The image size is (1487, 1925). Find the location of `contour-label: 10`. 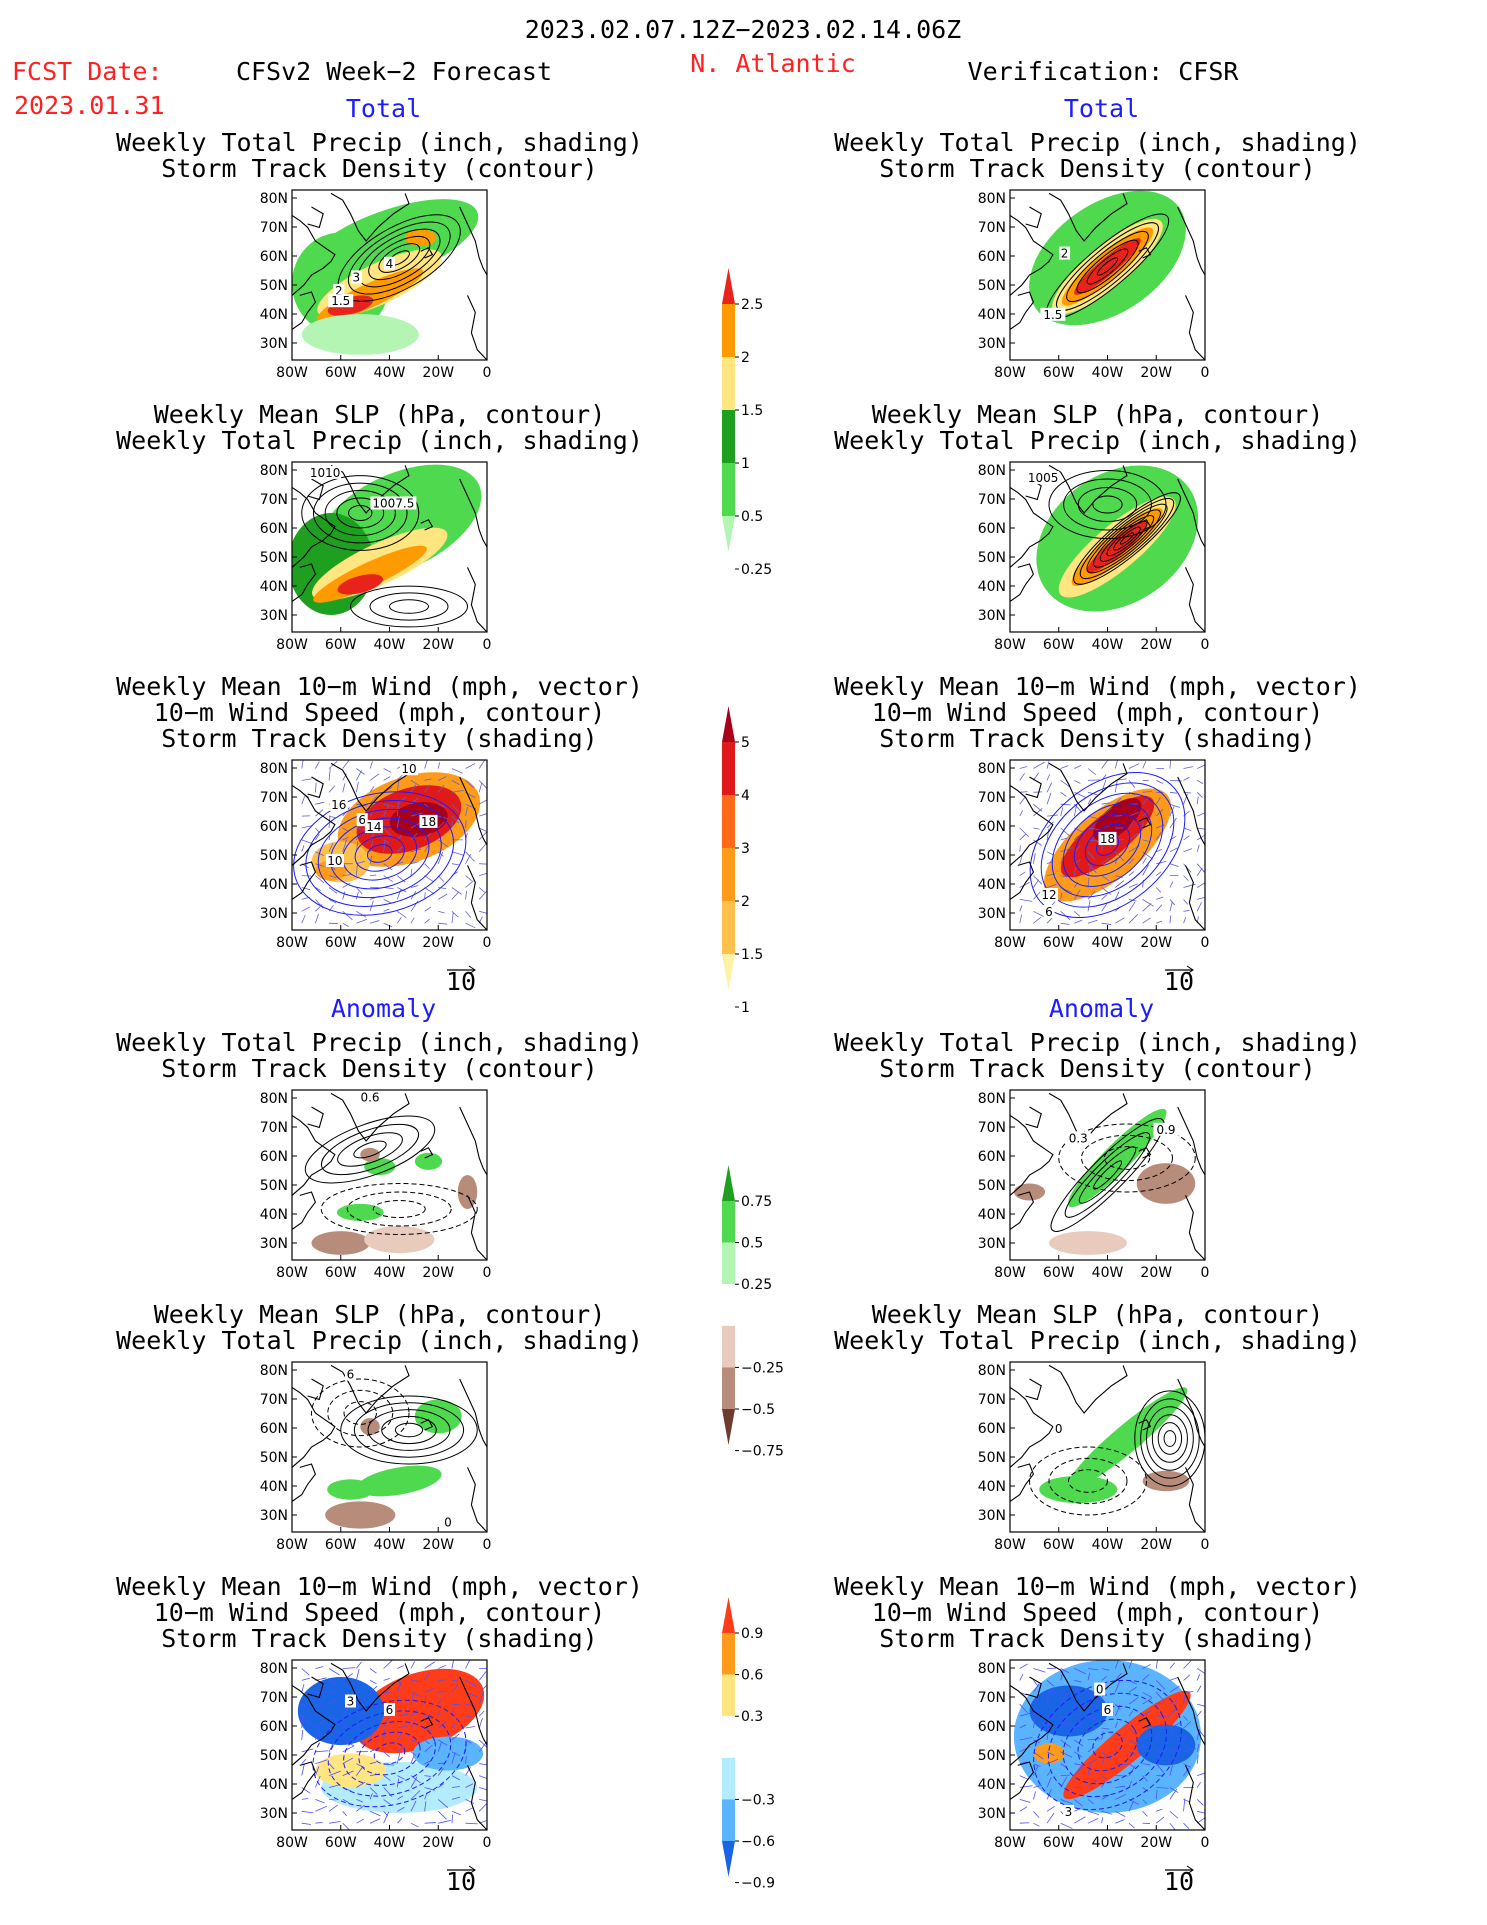

contour-label: 10 is located at coordinates (334, 861).